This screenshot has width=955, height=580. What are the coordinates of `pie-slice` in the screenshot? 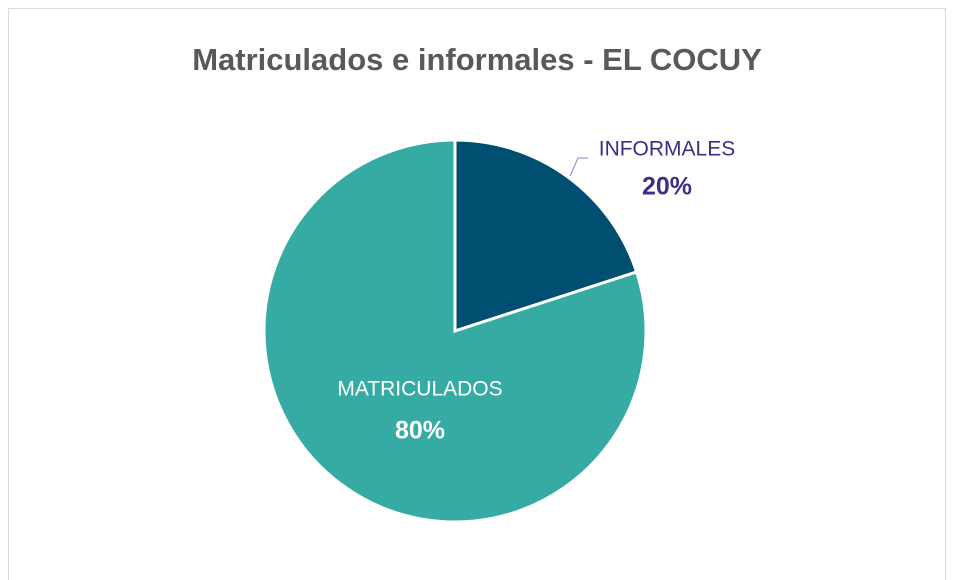 It's located at (546, 236).